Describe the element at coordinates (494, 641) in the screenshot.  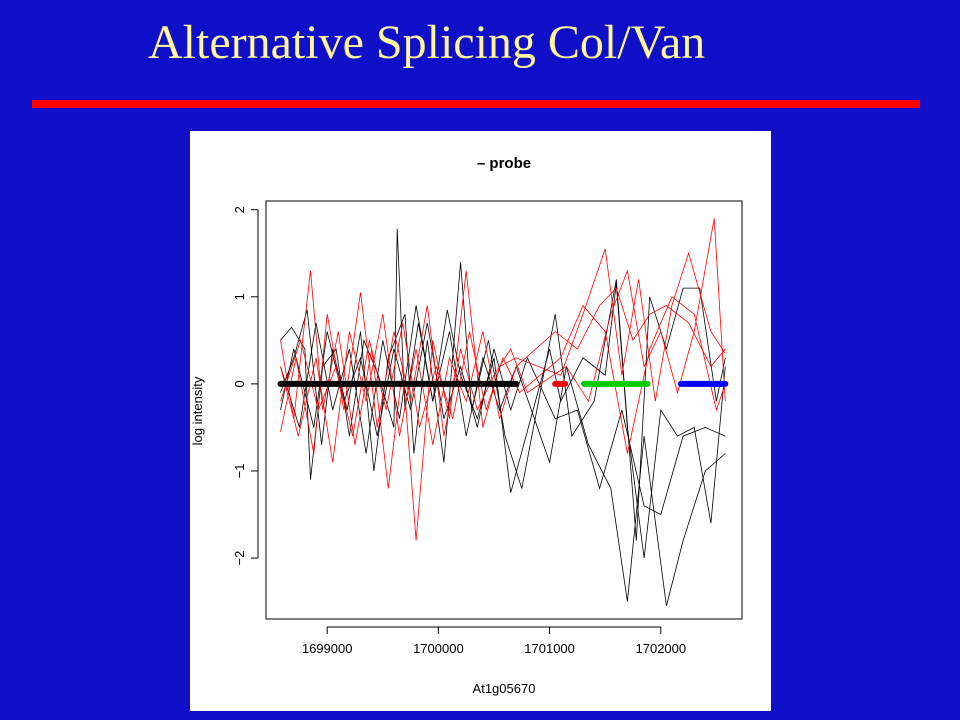
I see `x-axis: 1699000 1700000 1701000 1702000` at that location.